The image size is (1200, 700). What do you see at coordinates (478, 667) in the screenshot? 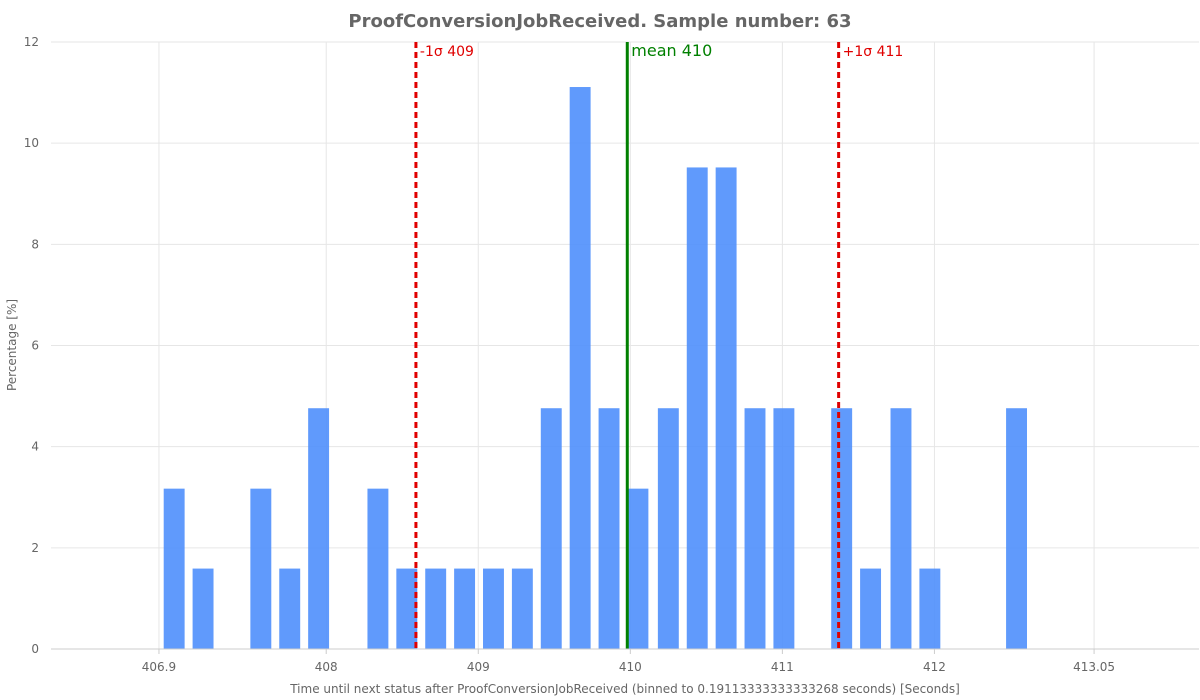
I see `x-tick-label: 409` at bounding box center [478, 667].